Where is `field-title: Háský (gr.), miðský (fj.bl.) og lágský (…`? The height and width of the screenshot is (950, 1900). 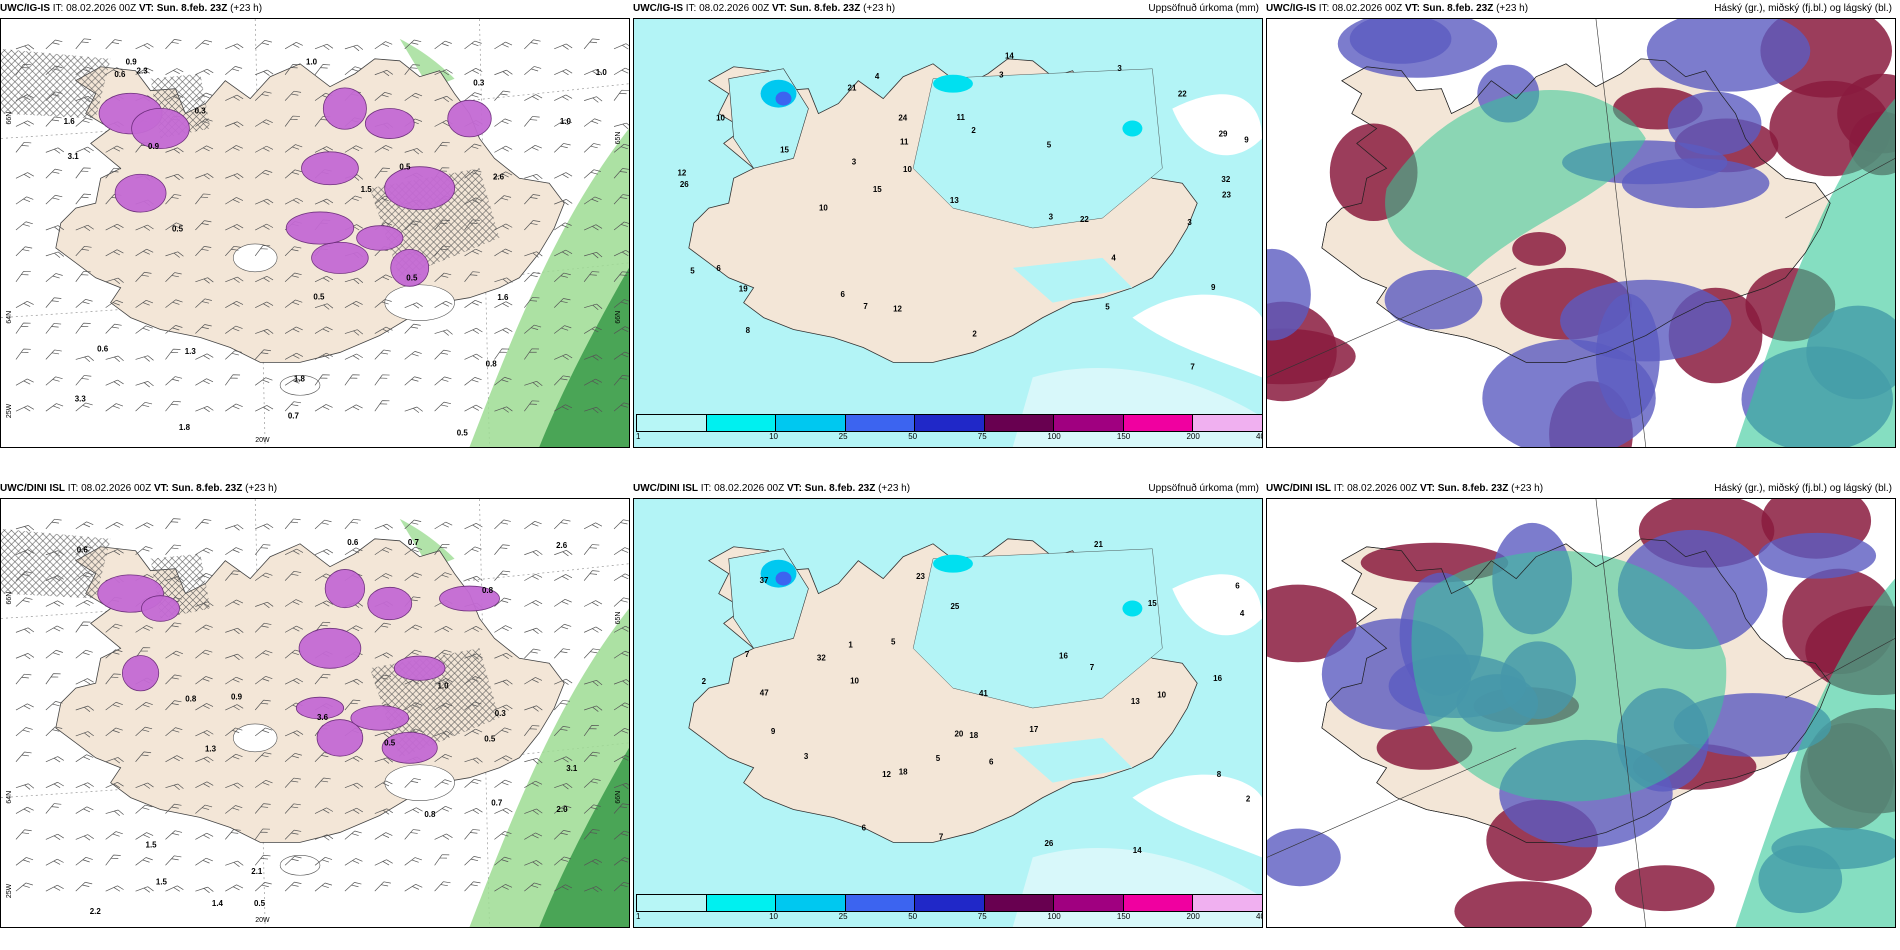 field-title: Háský (gr.), miðský (fj.bl.) og lágský (… is located at coordinates (1803, 488).